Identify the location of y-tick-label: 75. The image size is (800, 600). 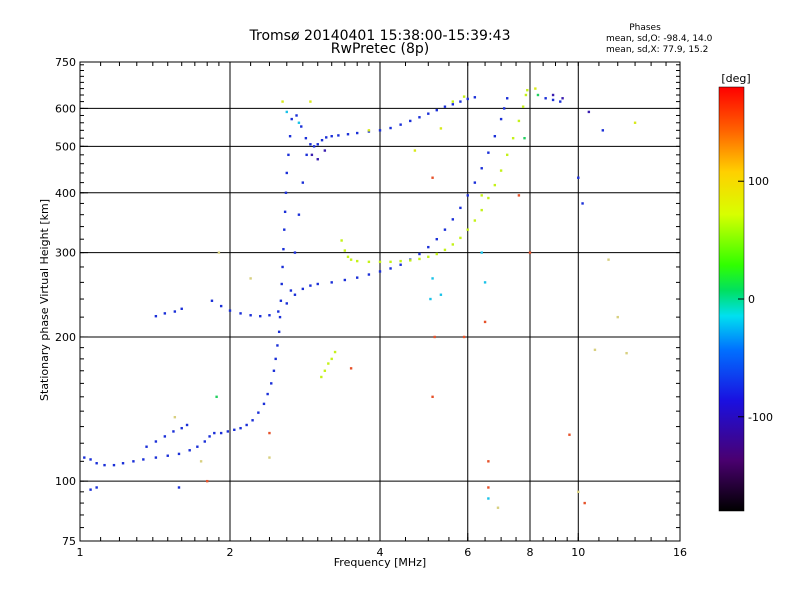
(69, 541).